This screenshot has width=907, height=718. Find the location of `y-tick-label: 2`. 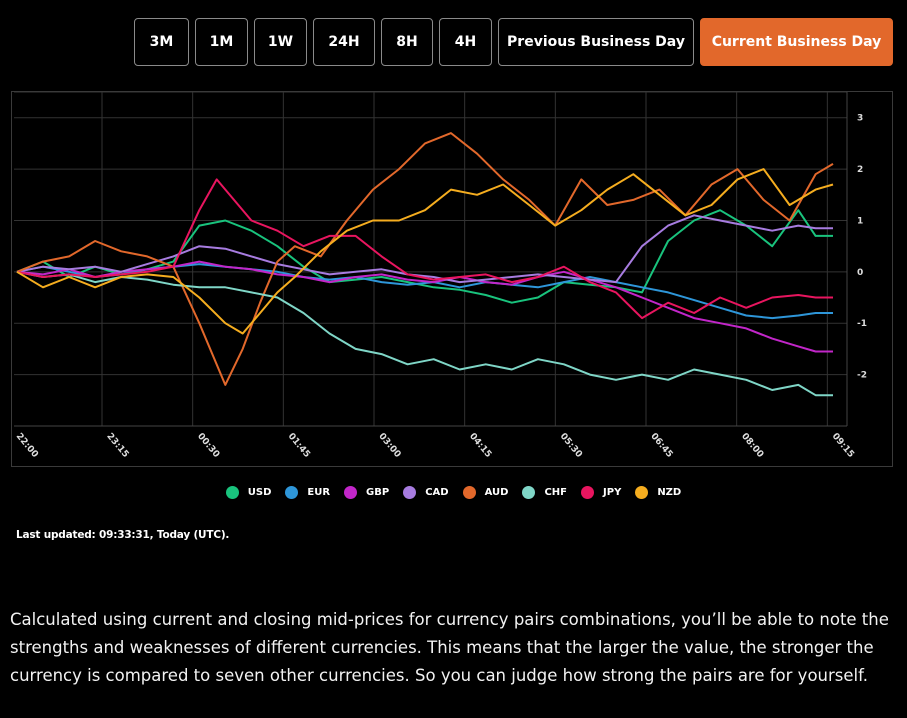

y-tick-label: 2 is located at coordinates (860, 170).